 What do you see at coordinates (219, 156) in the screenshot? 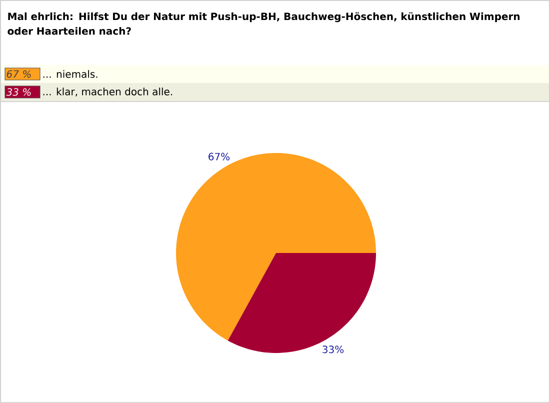
I see `data-label: 67%` at bounding box center [219, 156].